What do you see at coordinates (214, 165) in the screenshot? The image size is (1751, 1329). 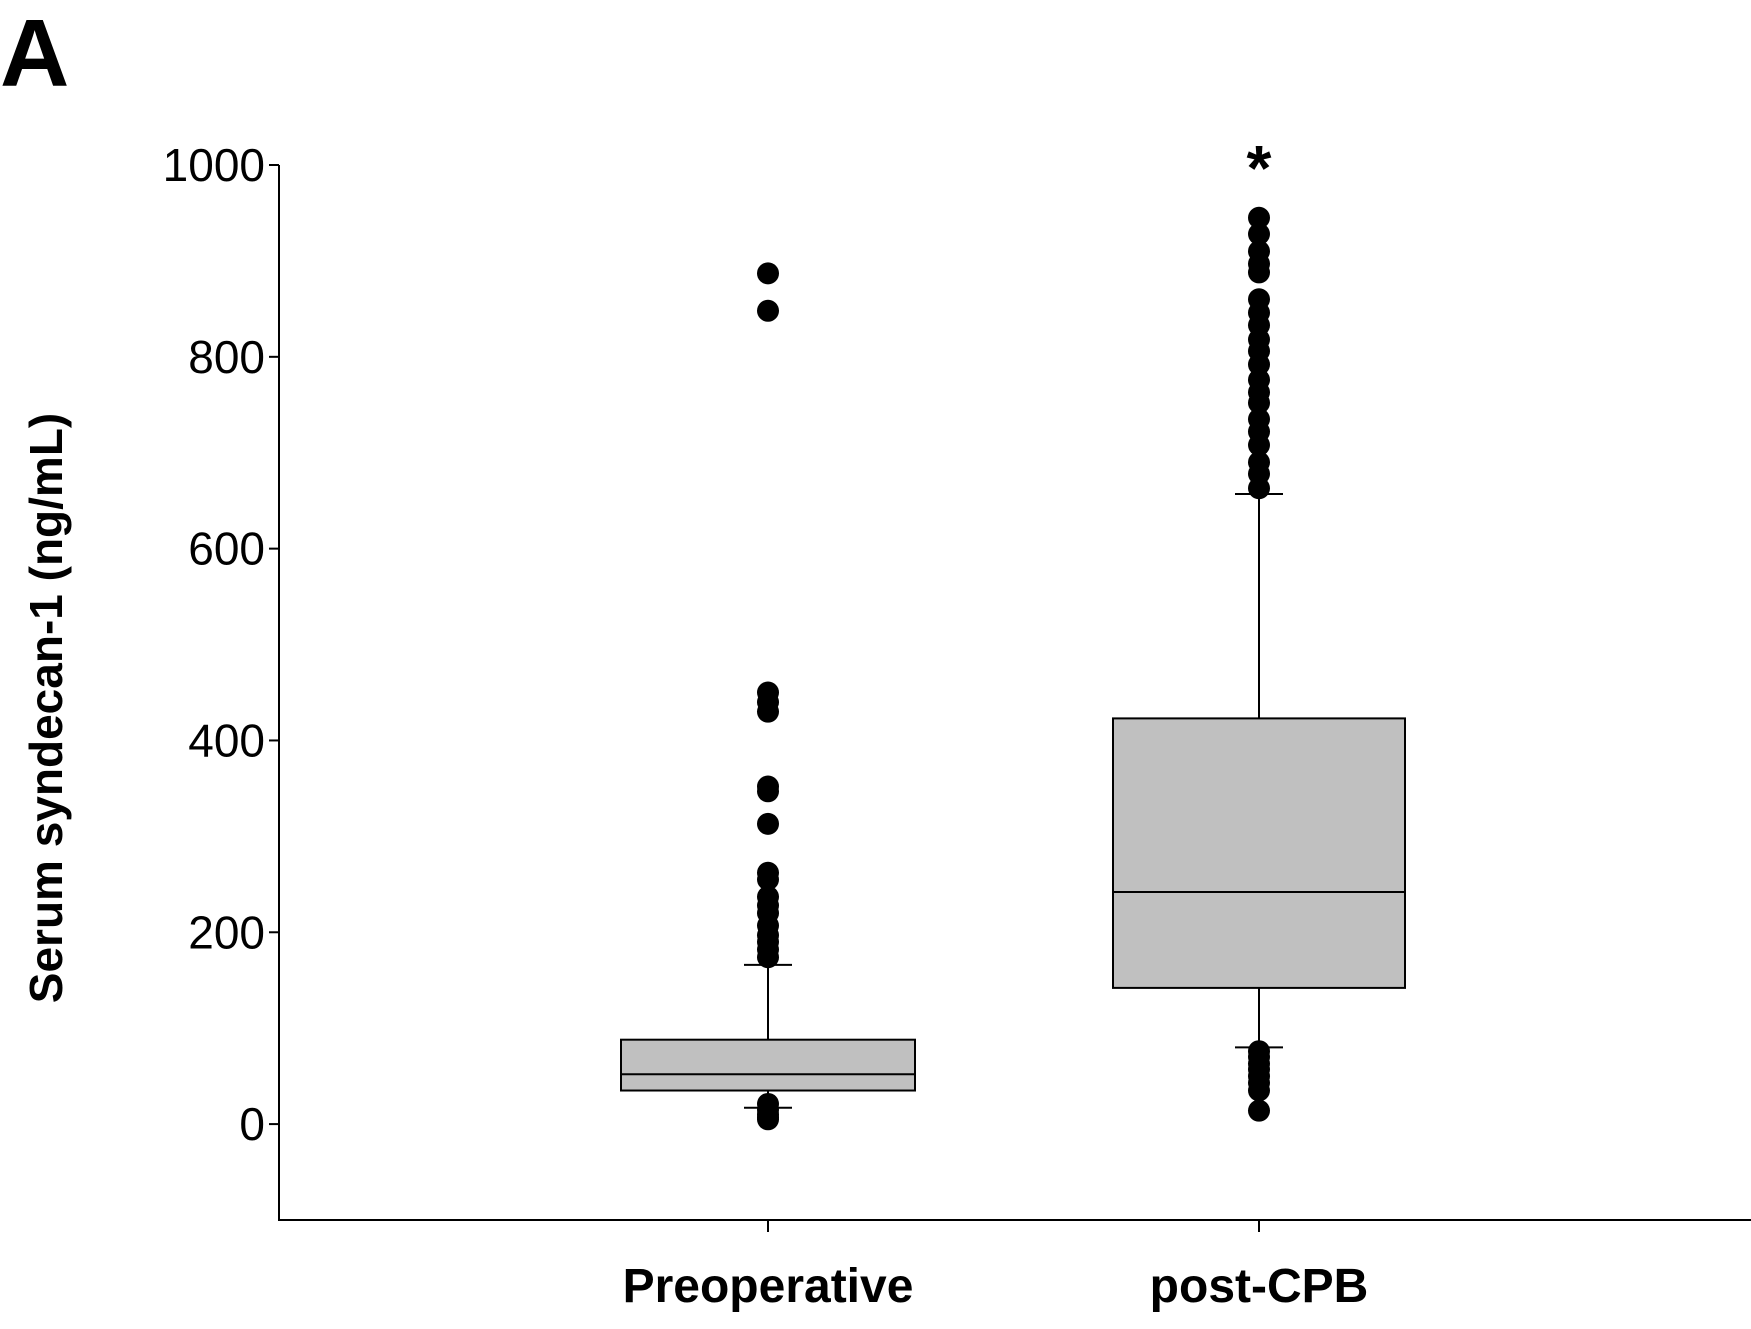 I see `y-tick-label: 1000` at bounding box center [214, 165].